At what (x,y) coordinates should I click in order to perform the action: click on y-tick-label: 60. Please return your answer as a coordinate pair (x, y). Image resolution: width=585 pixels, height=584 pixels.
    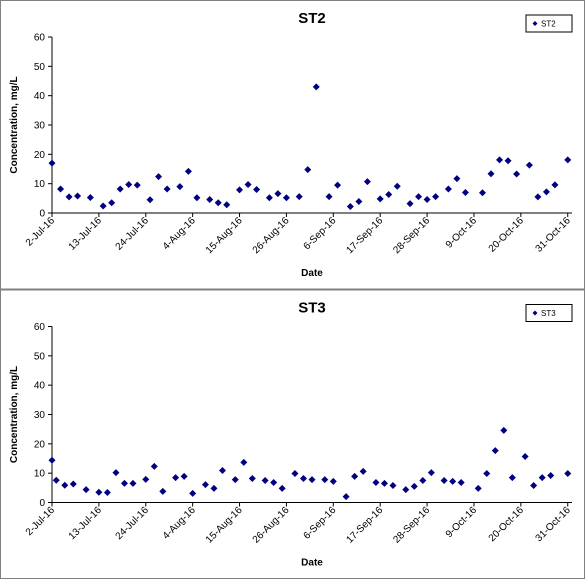
    Looking at the image, I should click on (40, 327).